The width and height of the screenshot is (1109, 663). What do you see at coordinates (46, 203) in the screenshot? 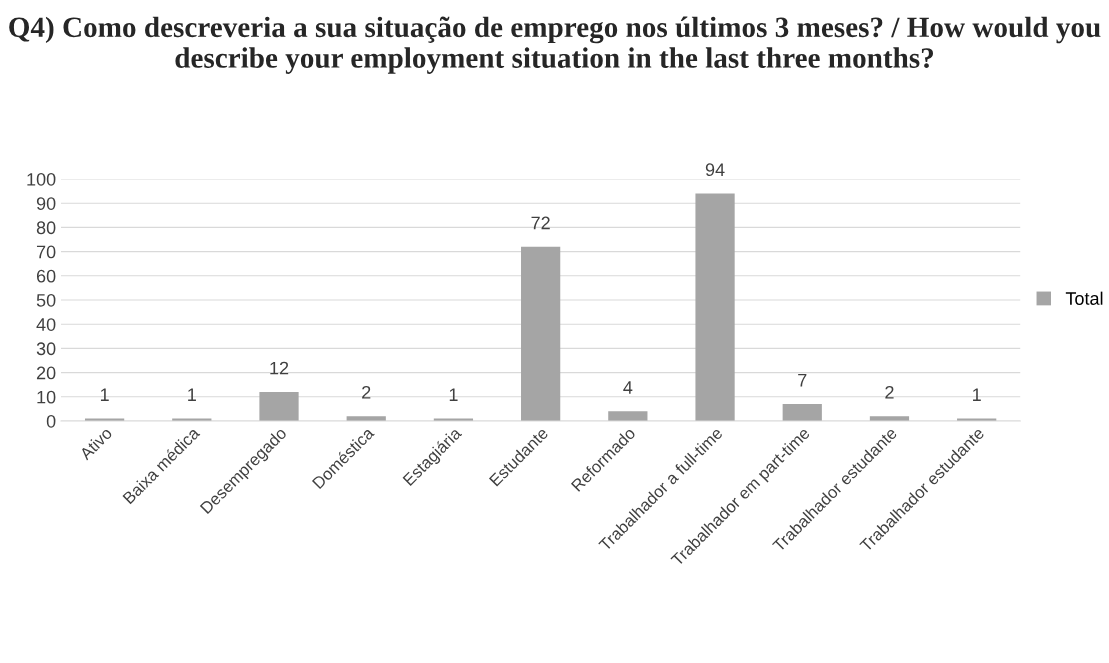
I see `y-tick-label: 90` at bounding box center [46, 203].